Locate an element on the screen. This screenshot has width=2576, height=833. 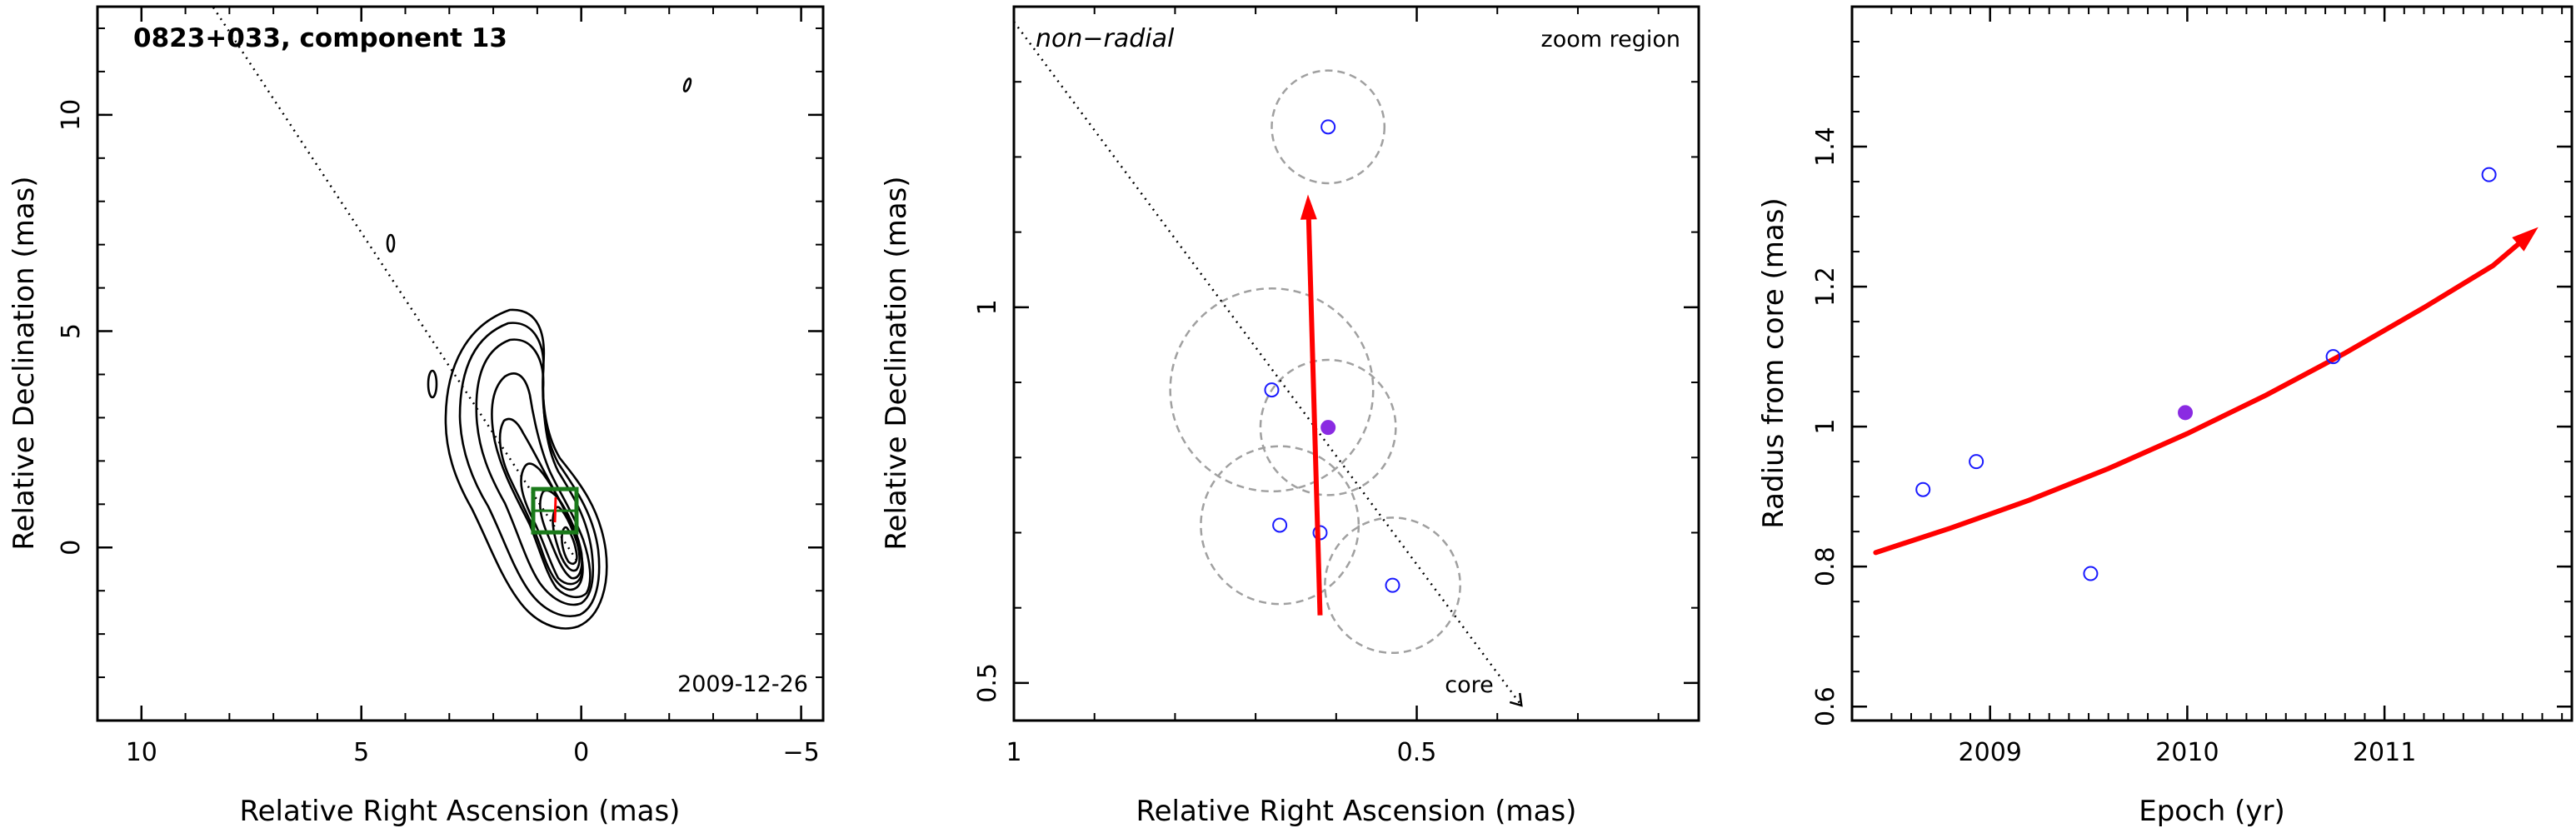
zoom-tick-labels: 1 0.5 0.5 1 is located at coordinates (1204, 533).